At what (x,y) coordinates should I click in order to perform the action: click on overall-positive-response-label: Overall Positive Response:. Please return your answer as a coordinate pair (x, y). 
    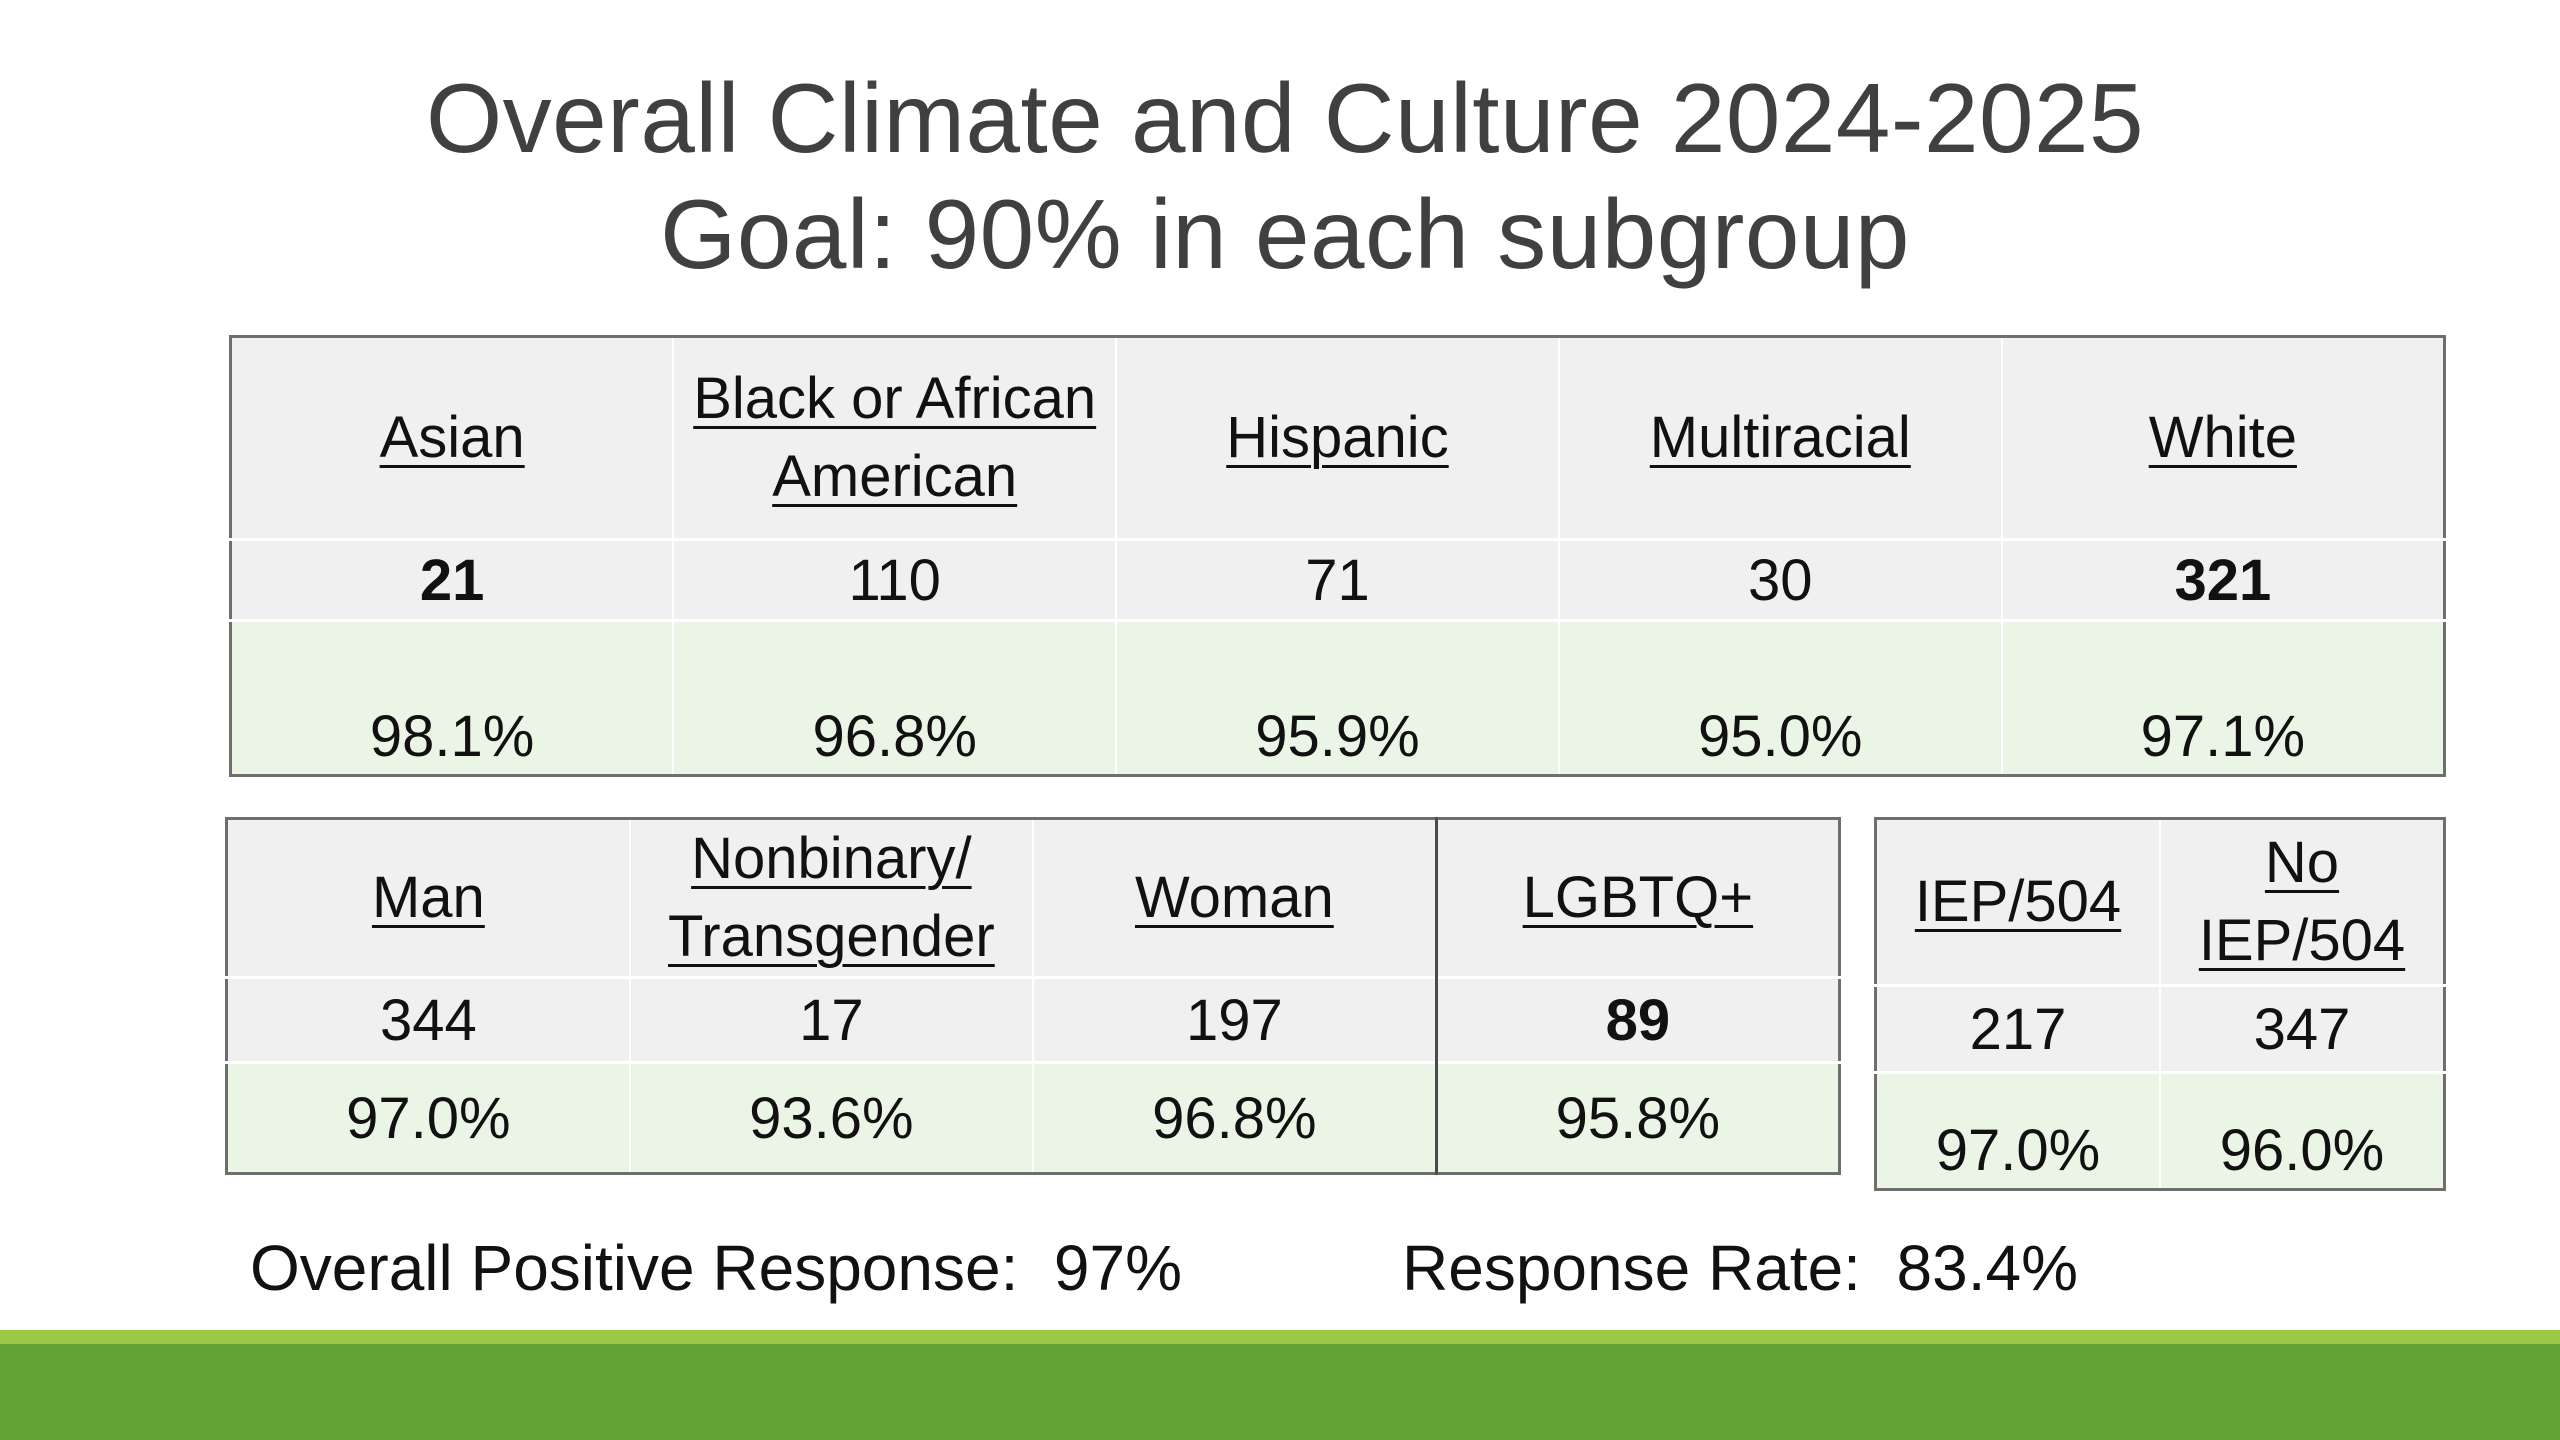
    Looking at the image, I should click on (634, 1268).